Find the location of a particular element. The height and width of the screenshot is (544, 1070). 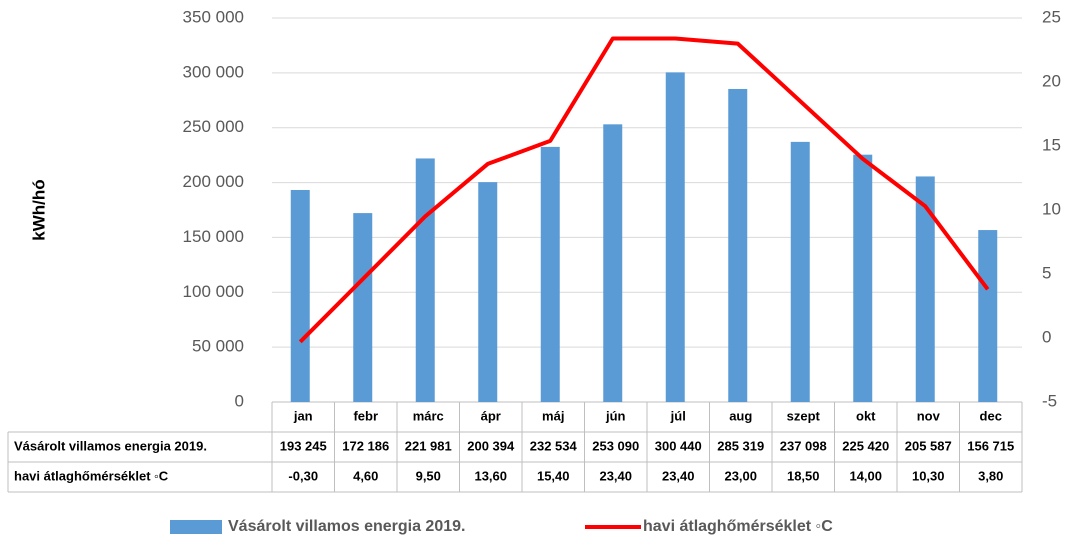

table-cell: 285 319 is located at coordinates (740, 445).